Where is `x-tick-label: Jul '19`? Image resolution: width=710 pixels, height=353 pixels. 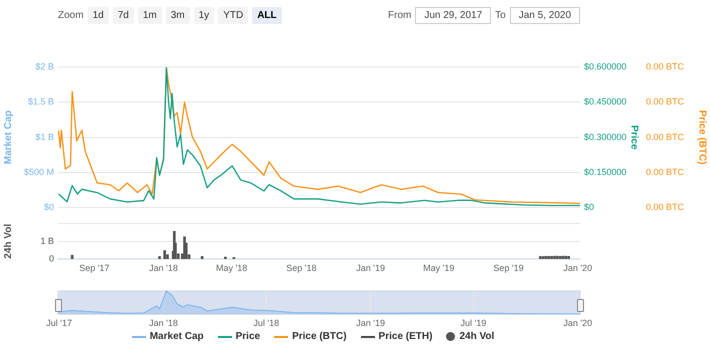
x-tick-label: Jul '19 is located at coordinates (473, 323).